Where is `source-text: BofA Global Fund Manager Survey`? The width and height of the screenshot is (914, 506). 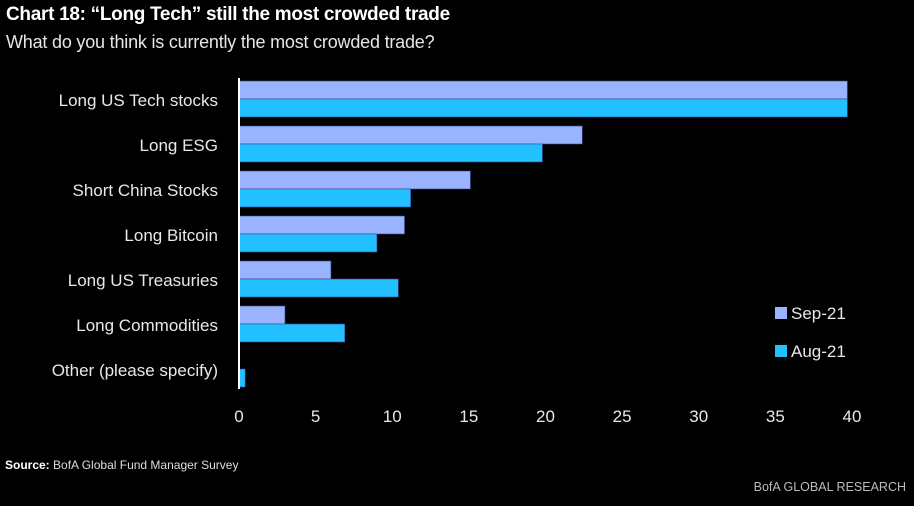 source-text: BofA Global Fund Manager Survey is located at coordinates (146, 465).